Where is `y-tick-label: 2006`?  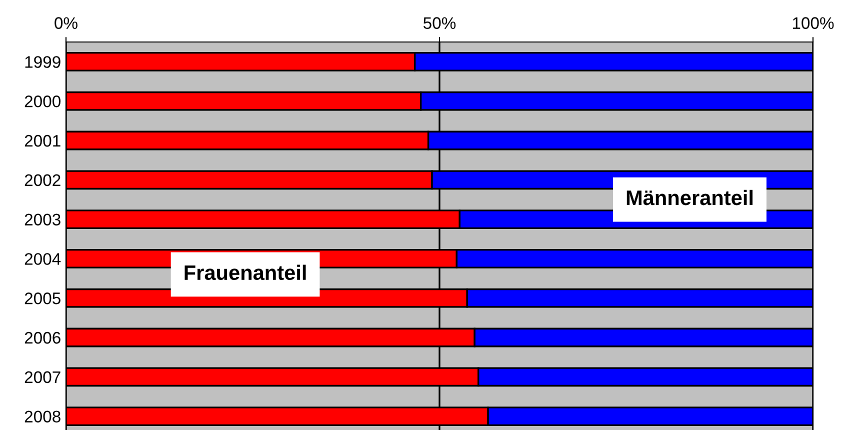 y-tick-label: 2006 is located at coordinates (42, 338).